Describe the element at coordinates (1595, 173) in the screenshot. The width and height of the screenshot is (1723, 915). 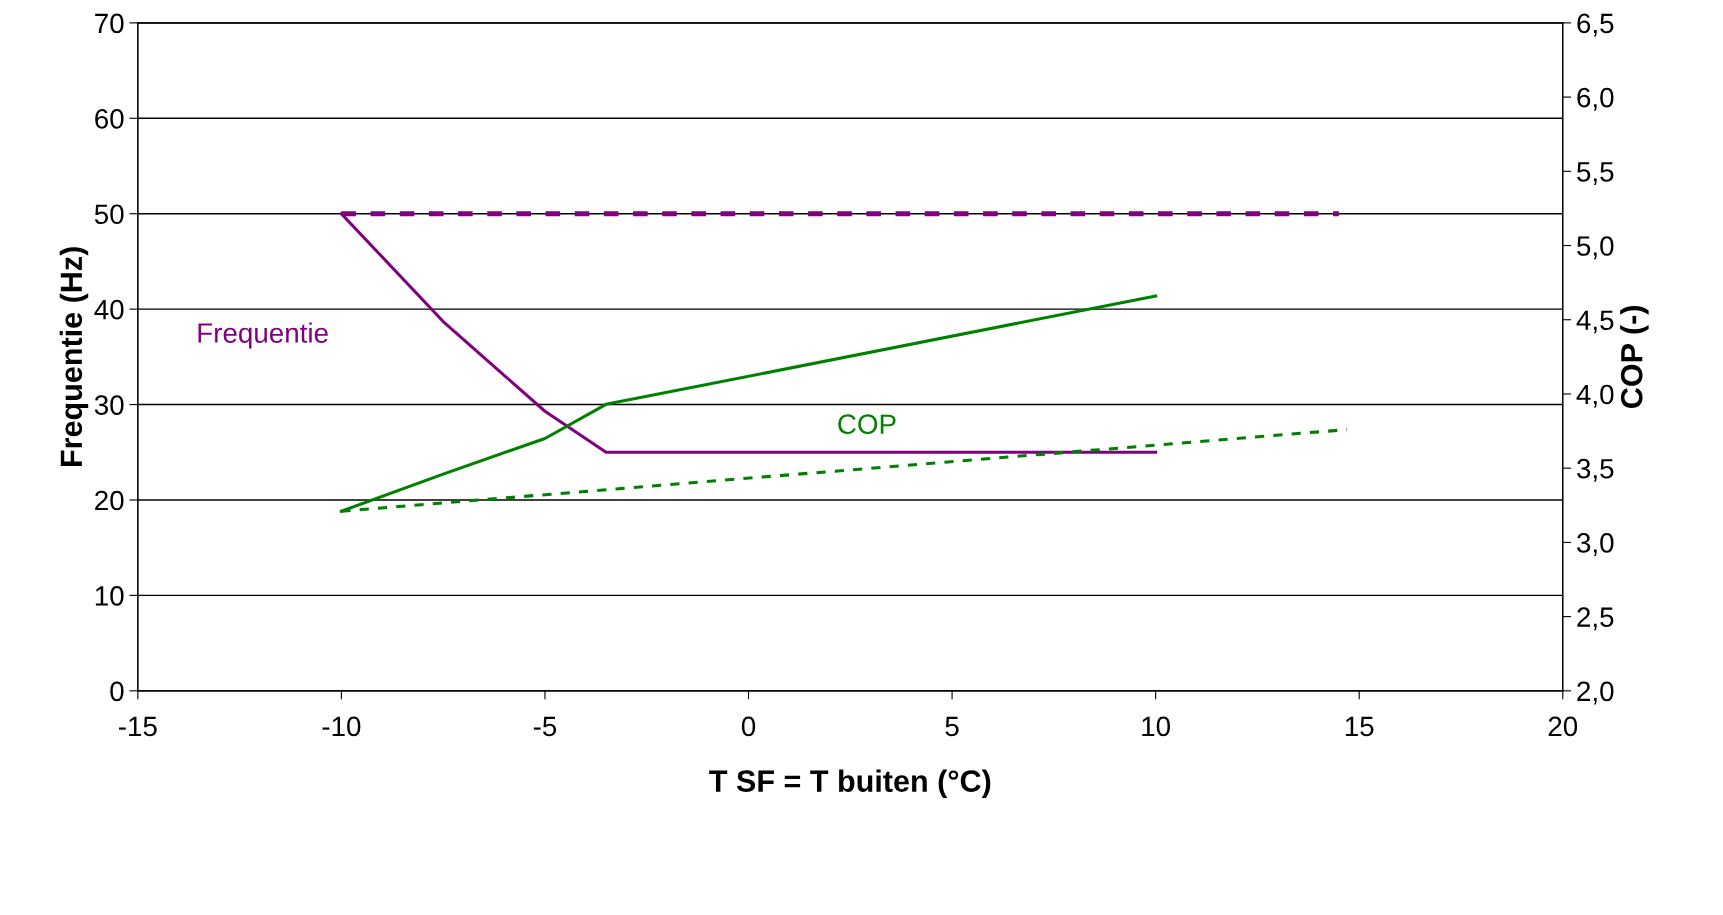
I see `y2-tick-label: 5,5` at that location.